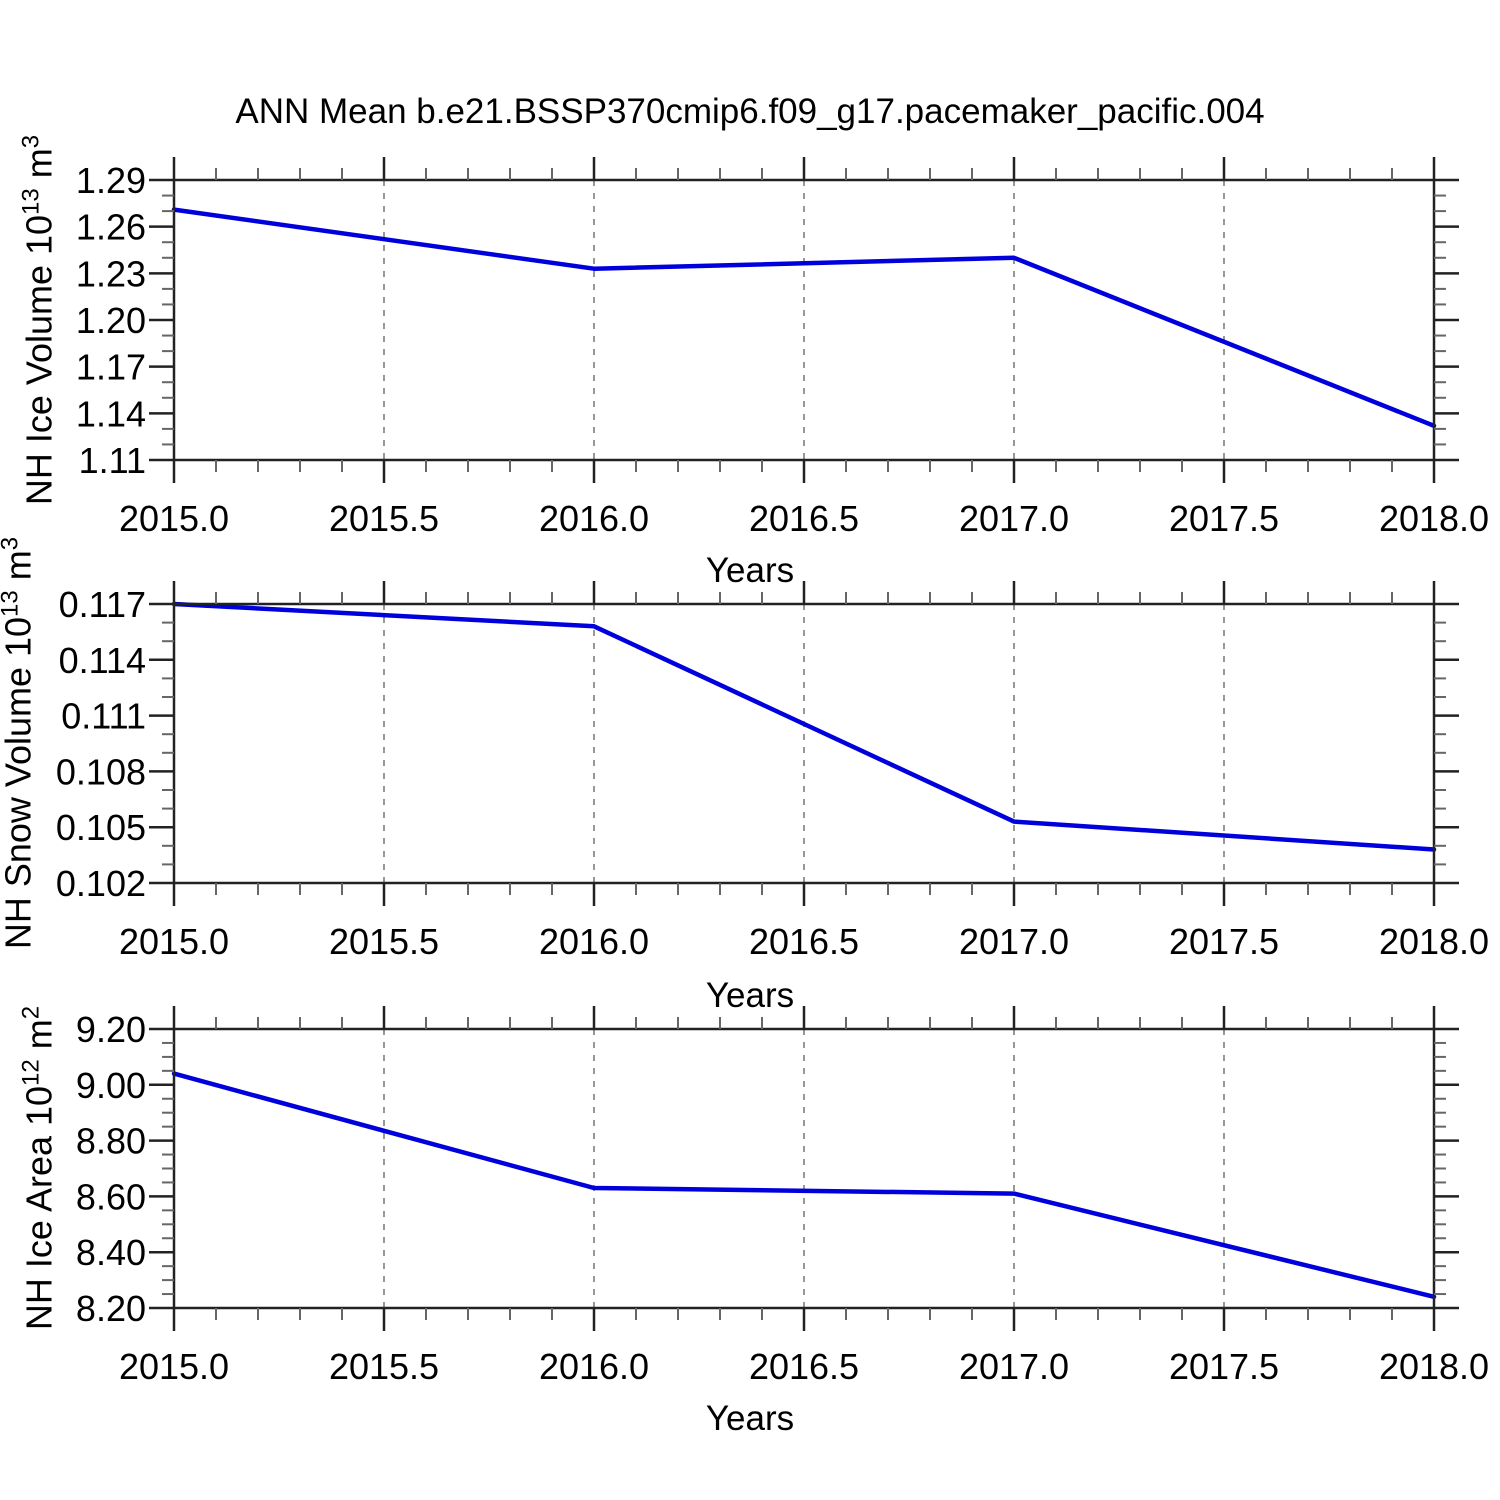  Describe the element at coordinates (112, 460) in the screenshot. I see `y-tick-label: 1.11` at that location.